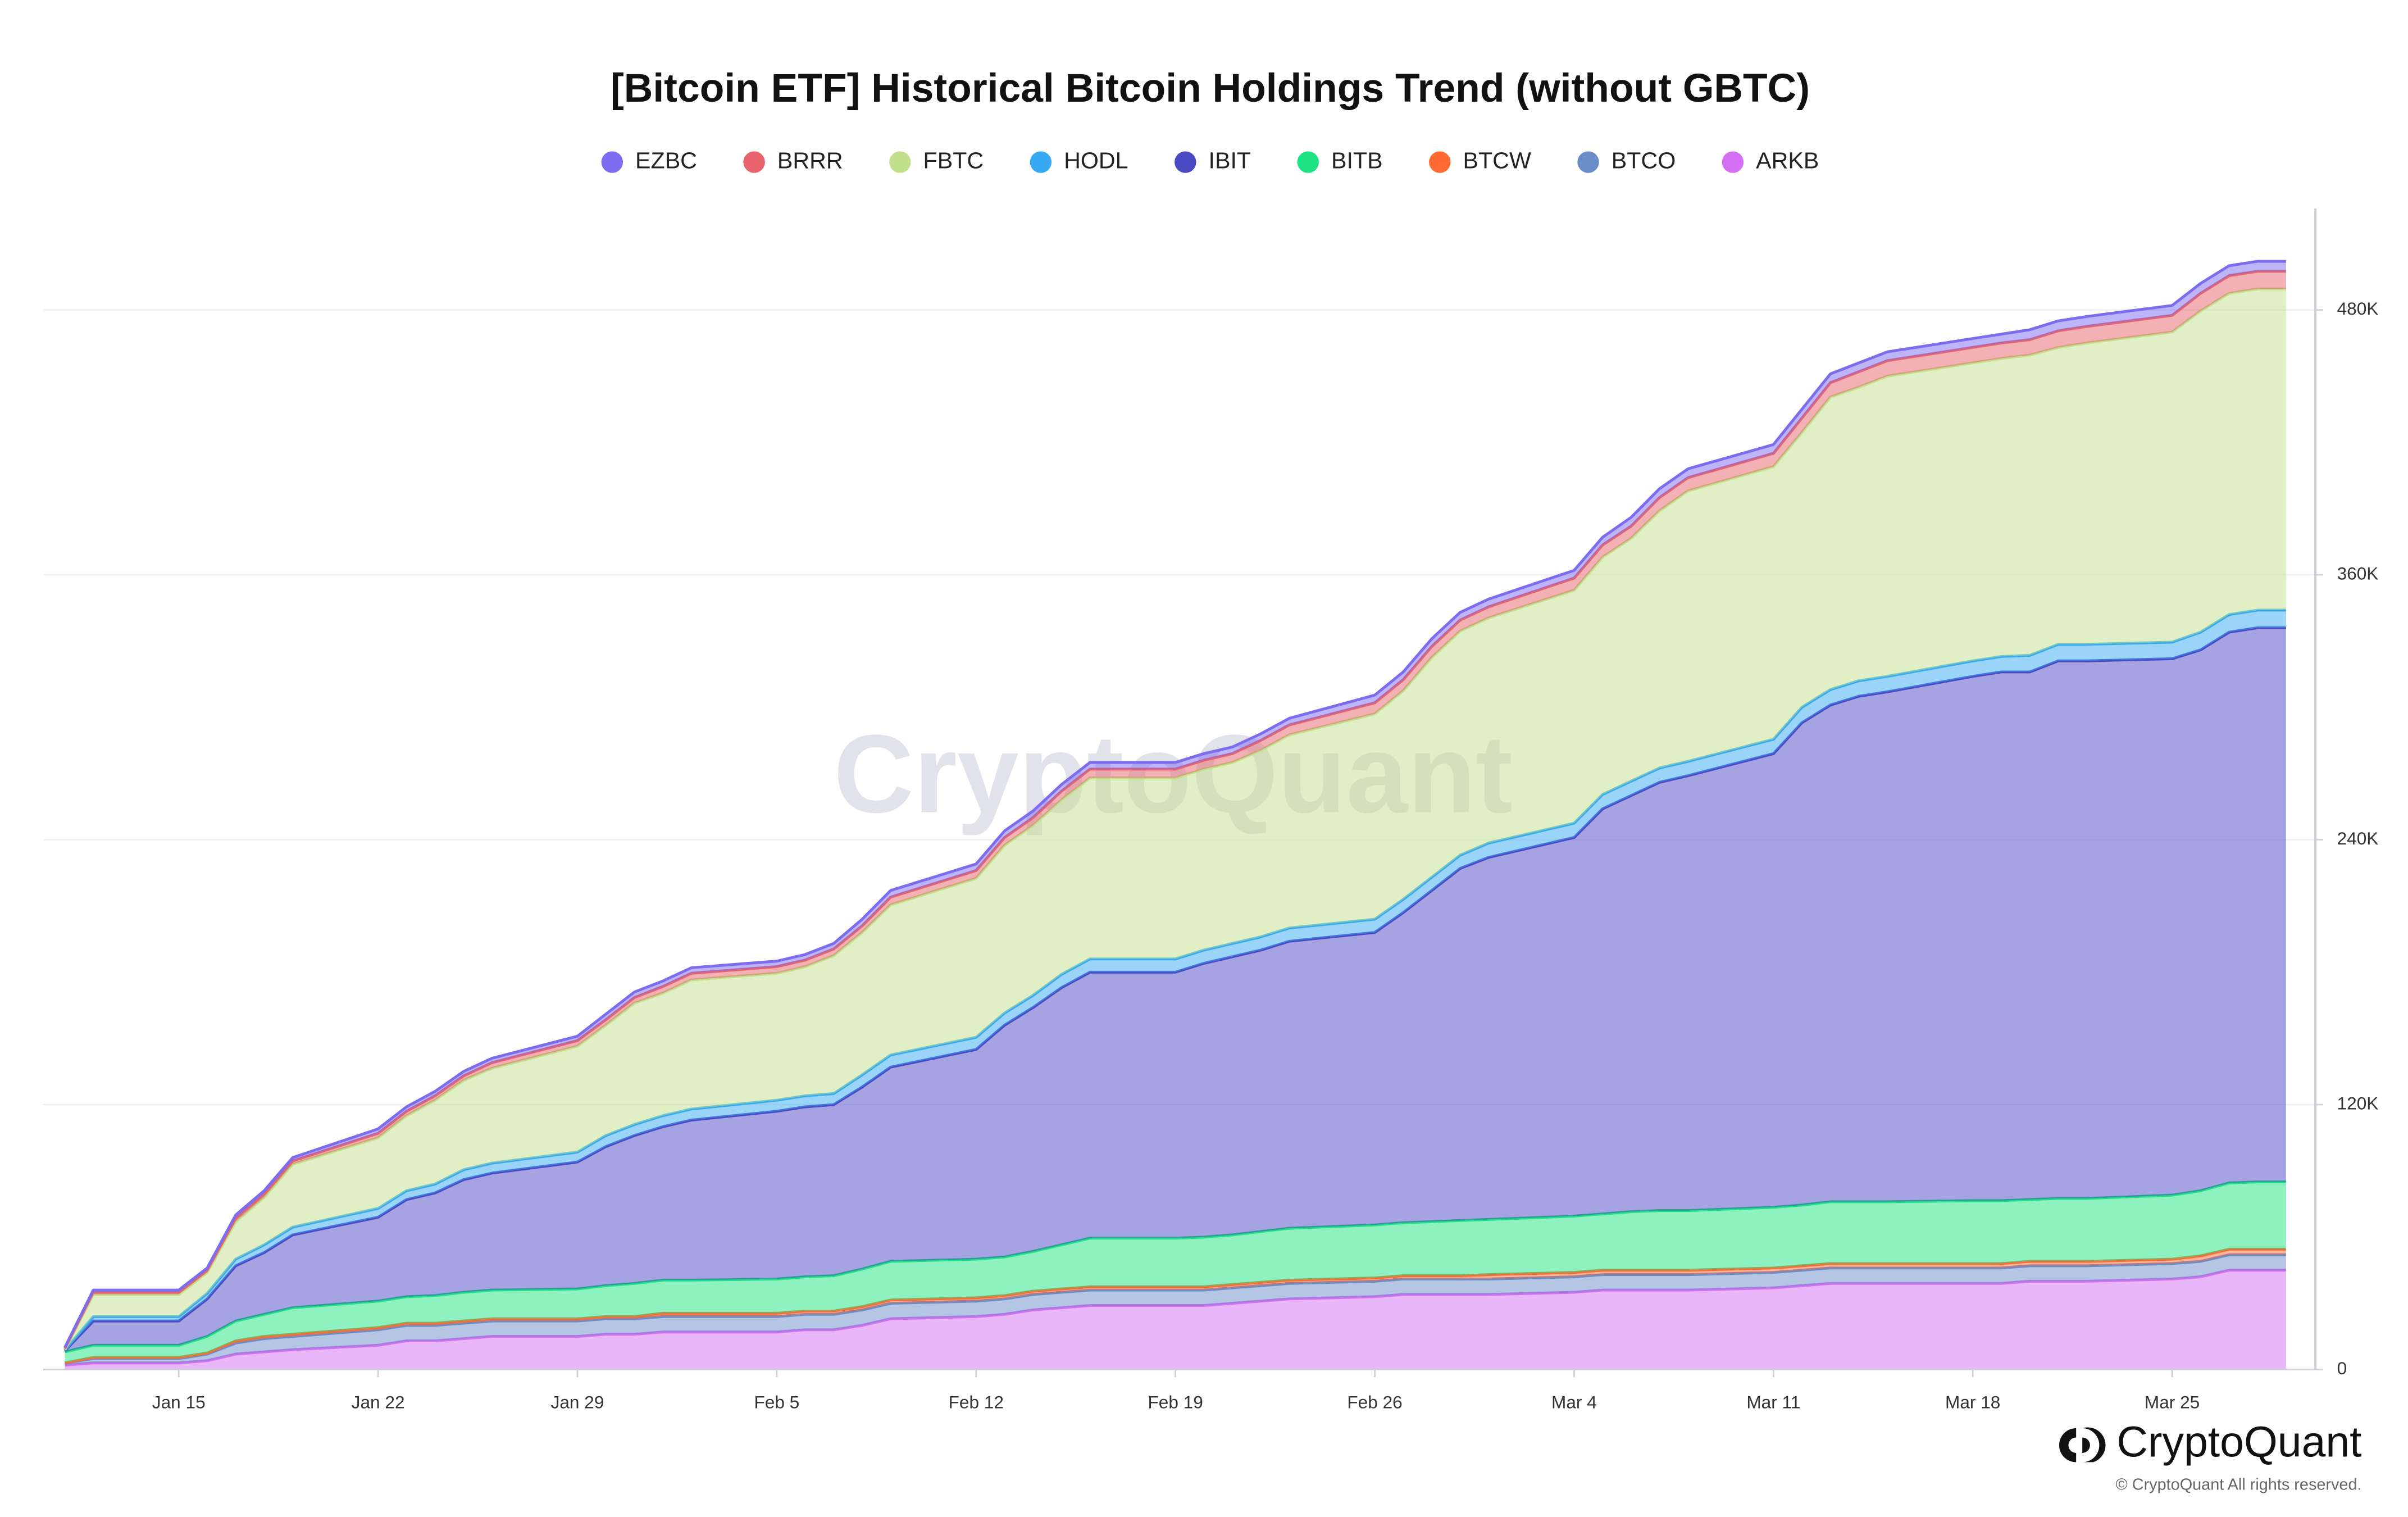 The image size is (2408, 1517). Describe the element at coordinates (953, 160) in the screenshot. I see `legend-label: FBTC` at that location.